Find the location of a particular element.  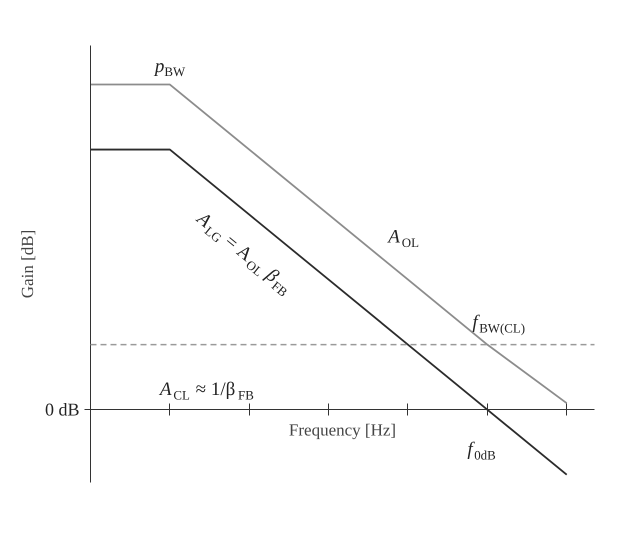

text: ALG = AOL βFB is located at coordinates (240, 253).